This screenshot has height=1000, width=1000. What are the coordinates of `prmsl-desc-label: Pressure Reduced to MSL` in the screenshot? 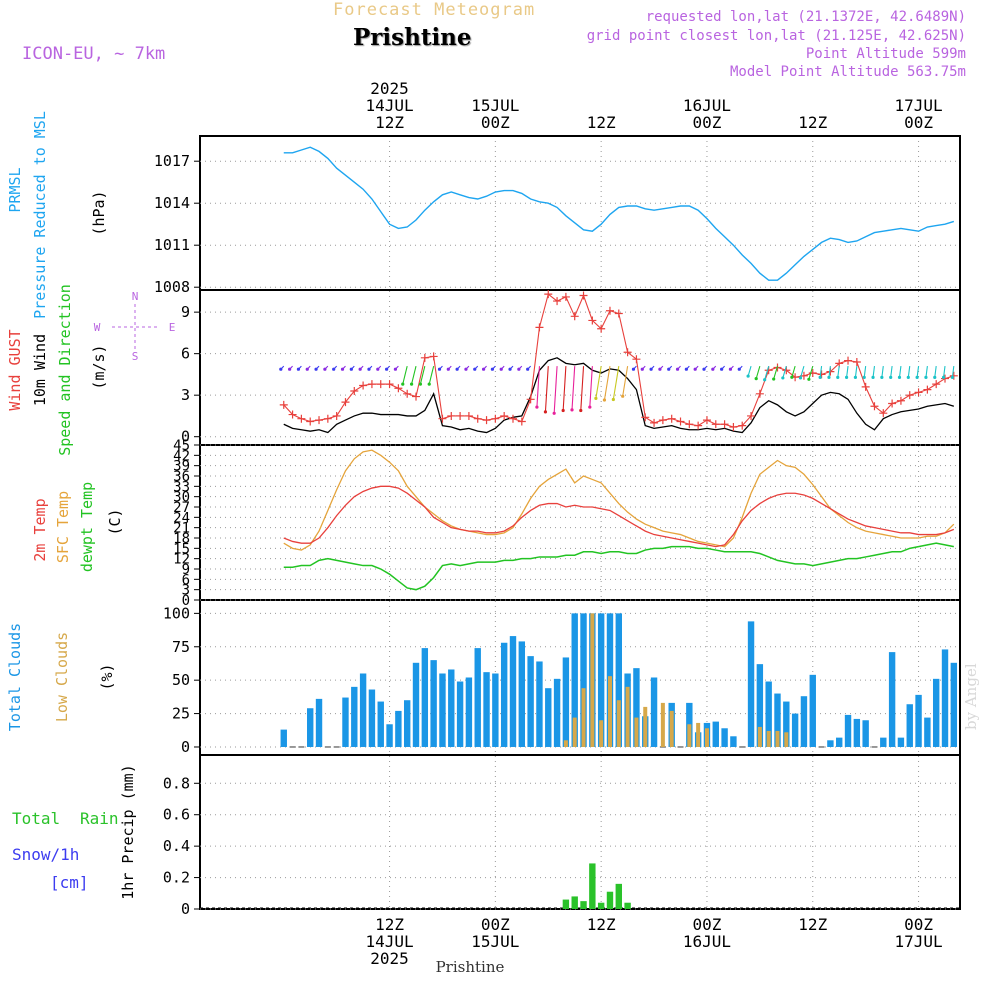 It's located at (40, 215).